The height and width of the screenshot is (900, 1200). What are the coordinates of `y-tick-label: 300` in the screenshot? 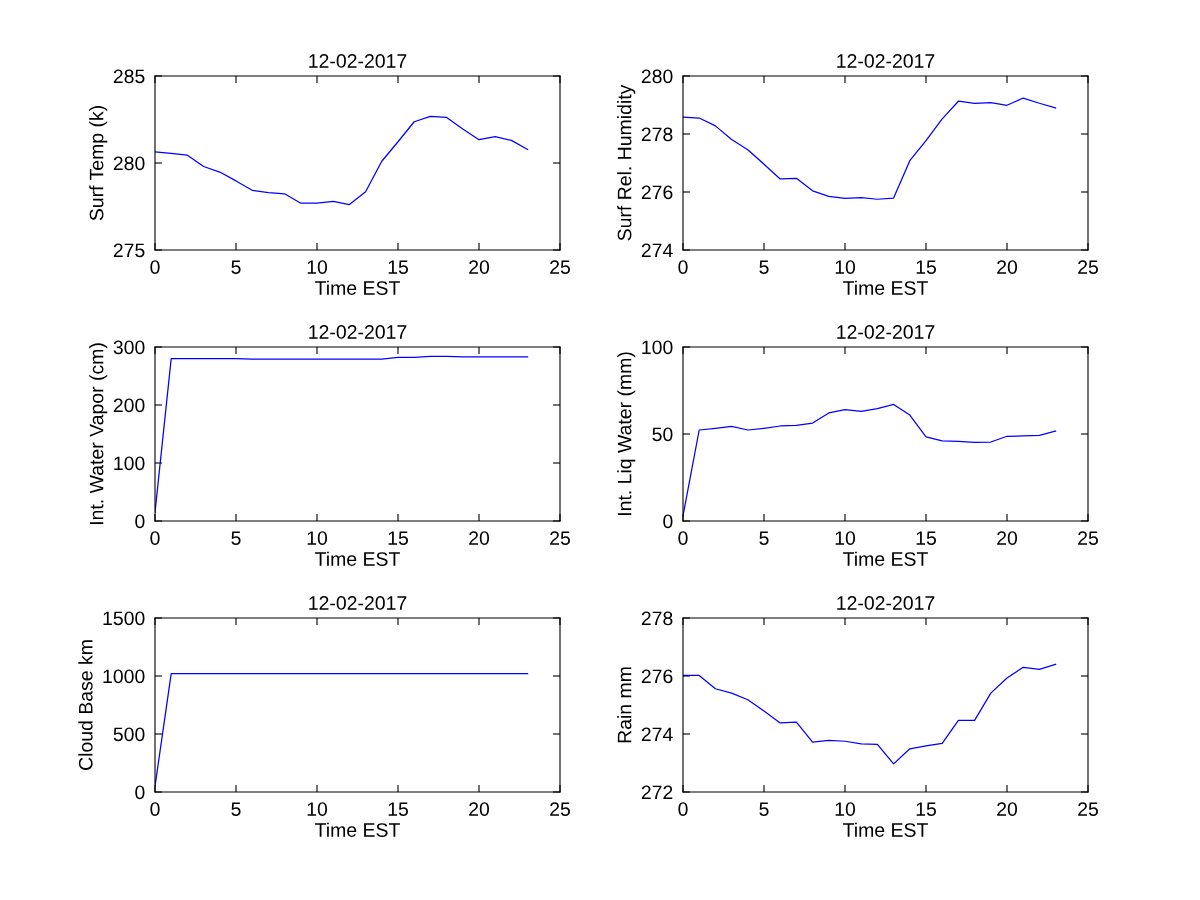 It's located at (129, 347).